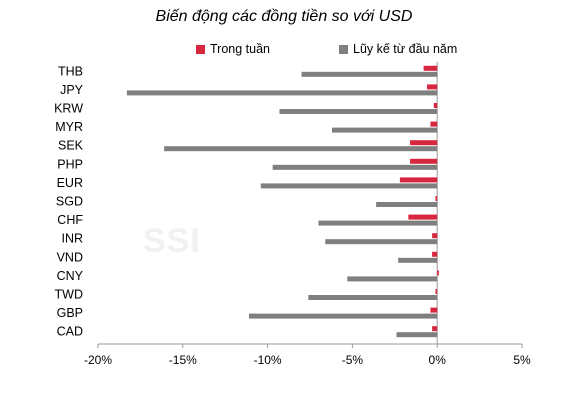 Image resolution: width=568 pixels, height=415 pixels. Describe the element at coordinates (68, 109) in the screenshot. I see `category-label: KRW` at that location.